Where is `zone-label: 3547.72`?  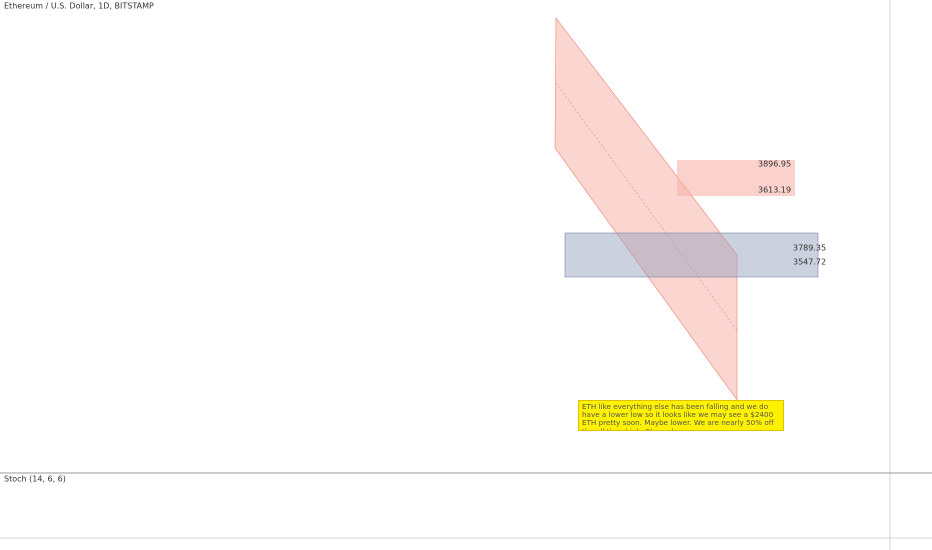
zone-label: 3547.72 is located at coordinates (809, 262).